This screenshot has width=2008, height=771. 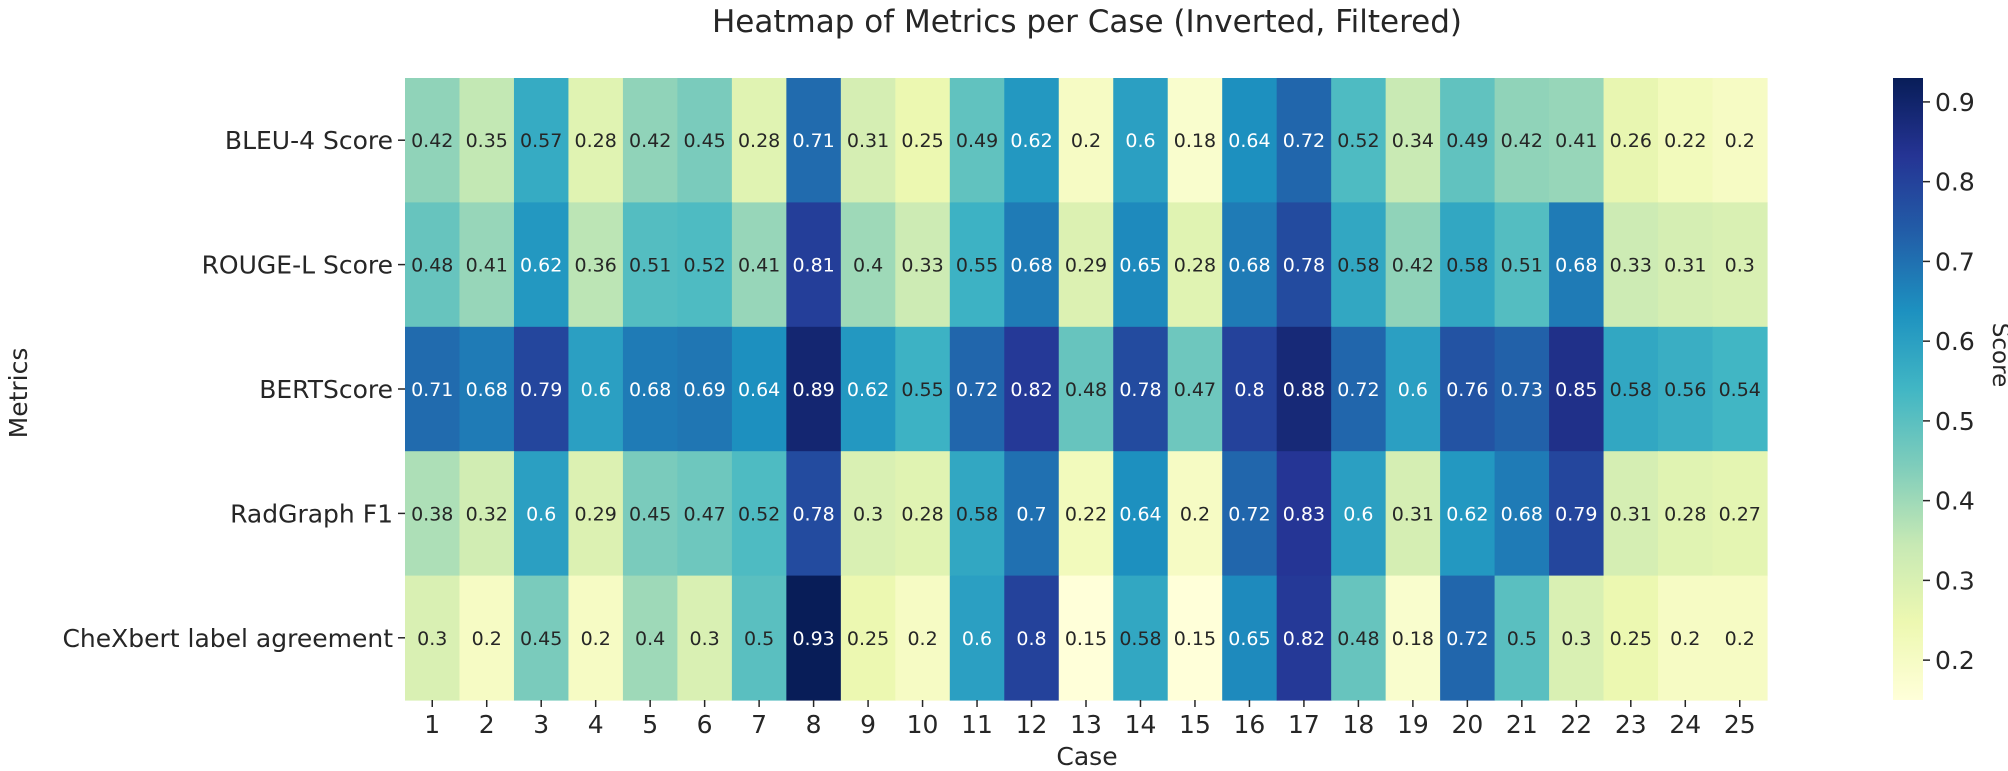 What do you see at coordinates (1955, 501) in the screenshot?
I see `colorbar-tick-label: 0.4` at bounding box center [1955, 501].